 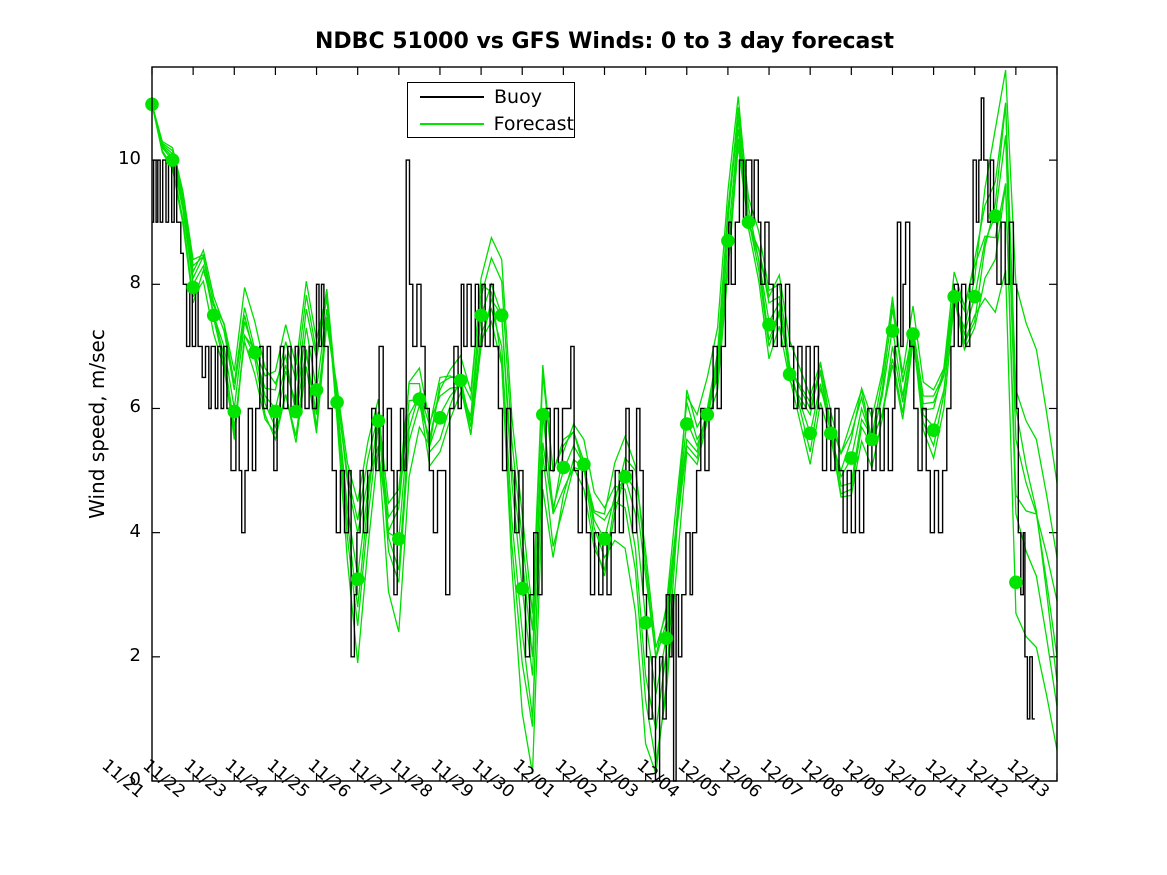 I want to click on legend-item-forecast: Forecast, so click(x=491, y=124).